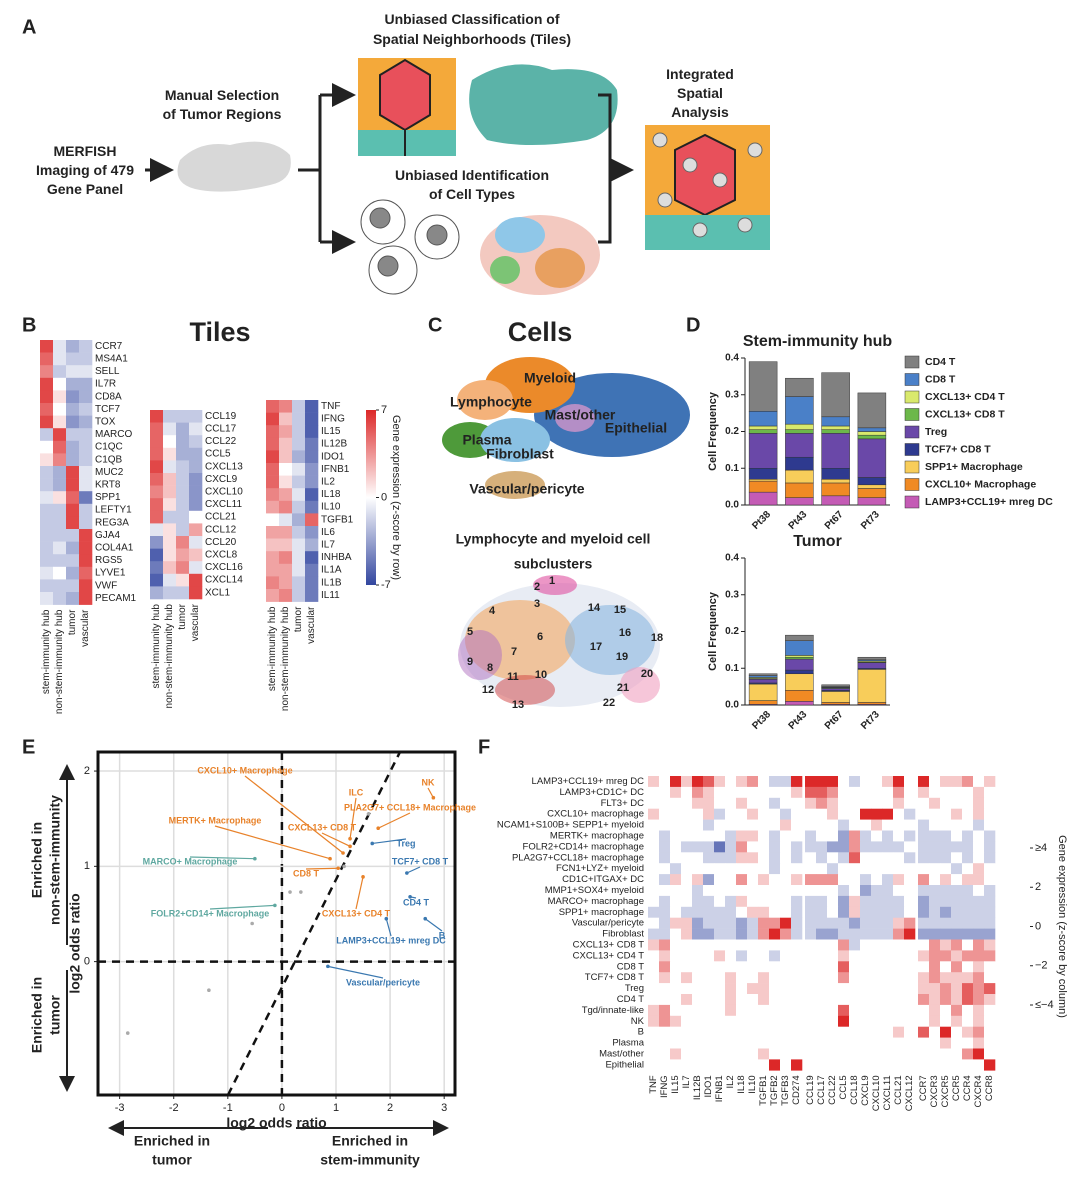 This screenshot has width=1080, height=1178. I want to click on point-label: CXCL13+ CD4 T, so click(356, 913).